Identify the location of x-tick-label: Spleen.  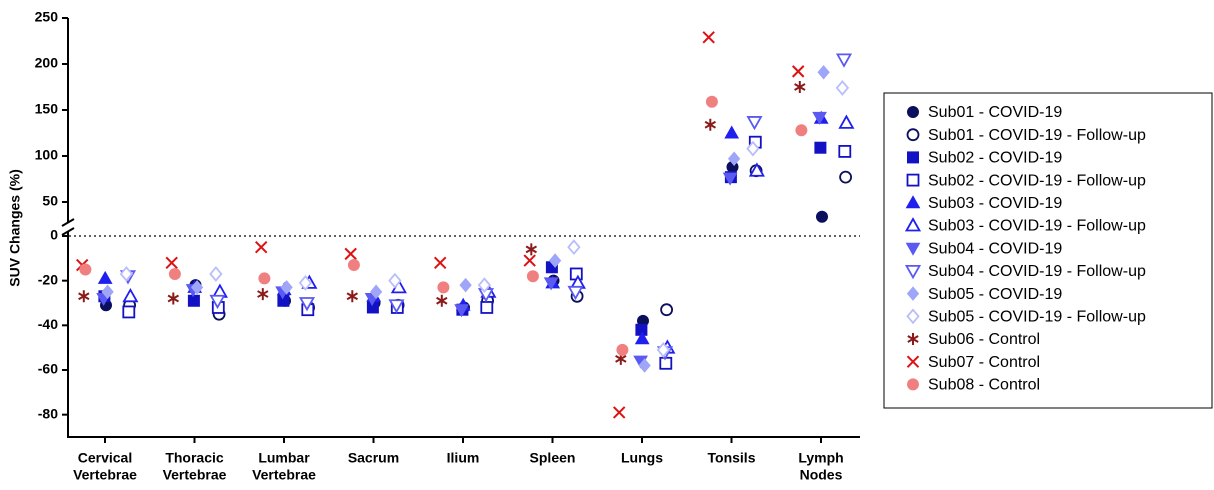
(553, 458).